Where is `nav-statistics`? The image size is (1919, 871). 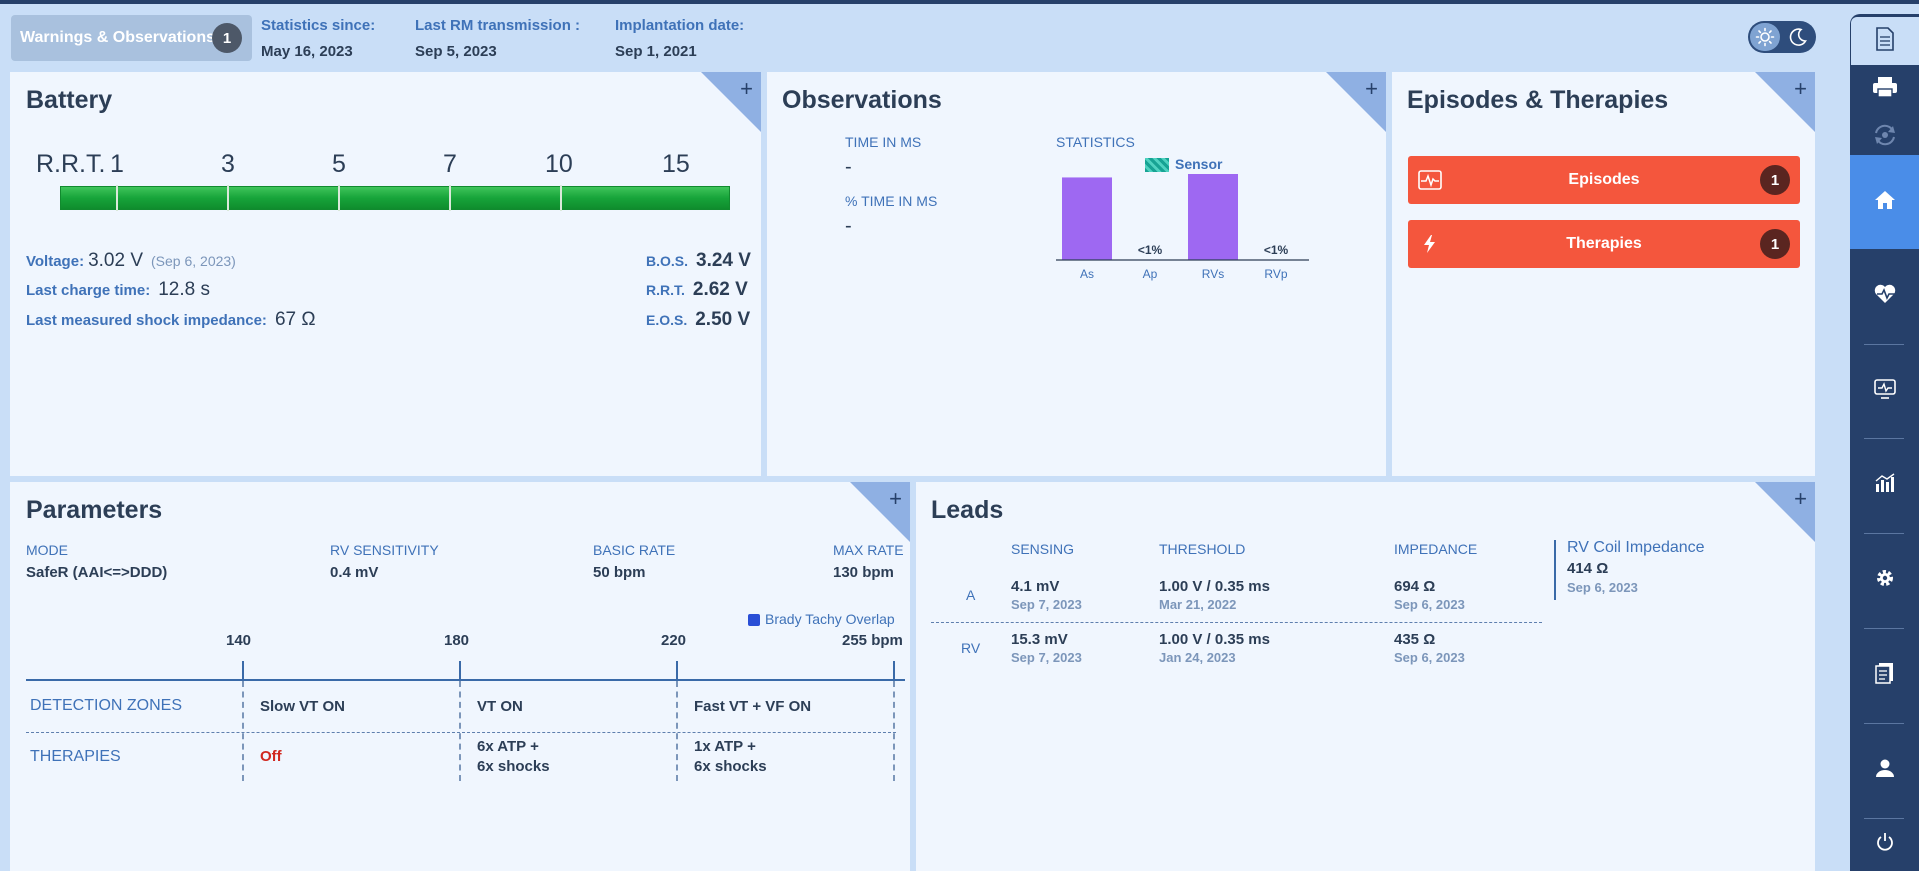
nav-statistics is located at coordinates (1884, 485).